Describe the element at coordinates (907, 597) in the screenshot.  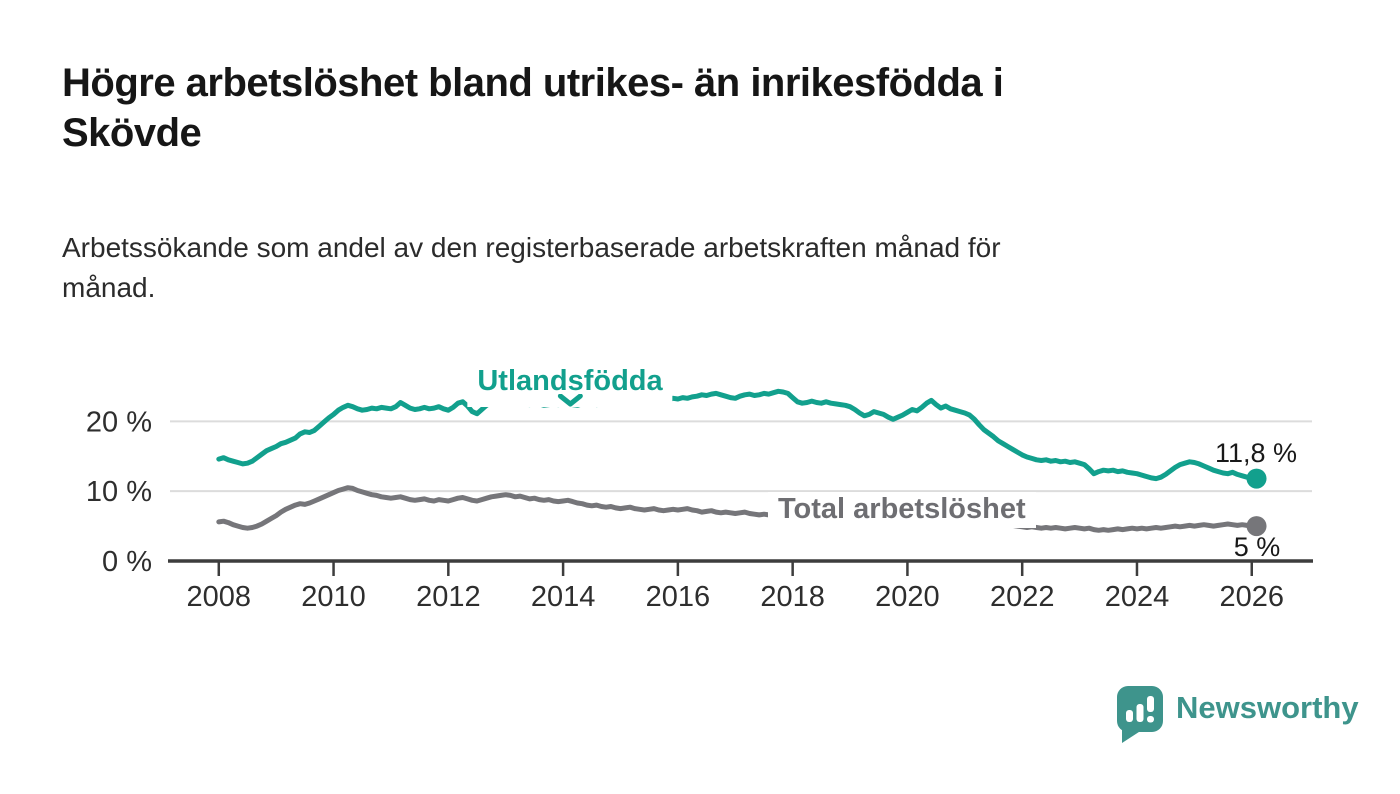
I see `x-tick-label: 2020` at that location.